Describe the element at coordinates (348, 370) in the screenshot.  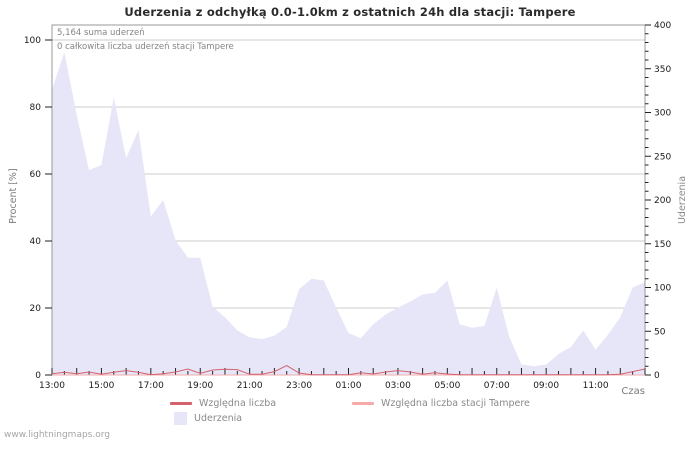
I see `line-series` at that location.